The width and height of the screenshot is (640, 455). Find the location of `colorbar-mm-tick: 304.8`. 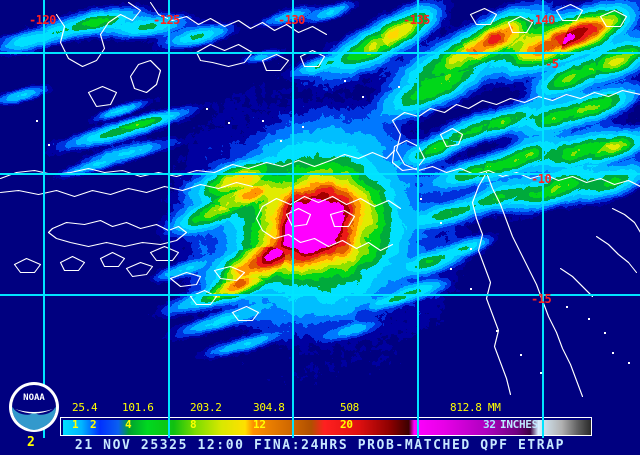

colorbar-mm-tick: 304.8 is located at coordinates (269, 407).